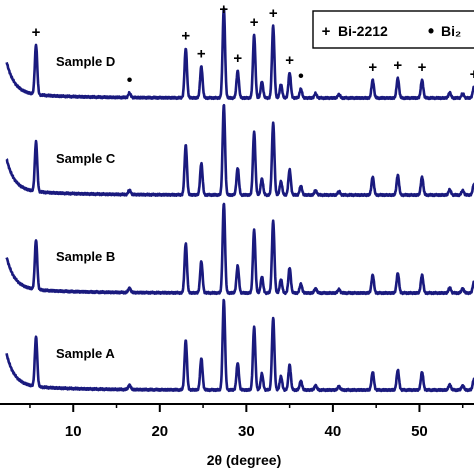 Image resolution: width=474 pixels, height=474 pixels. What do you see at coordinates (246, 431) in the screenshot?
I see `x-tick-label: 30` at bounding box center [246, 431].